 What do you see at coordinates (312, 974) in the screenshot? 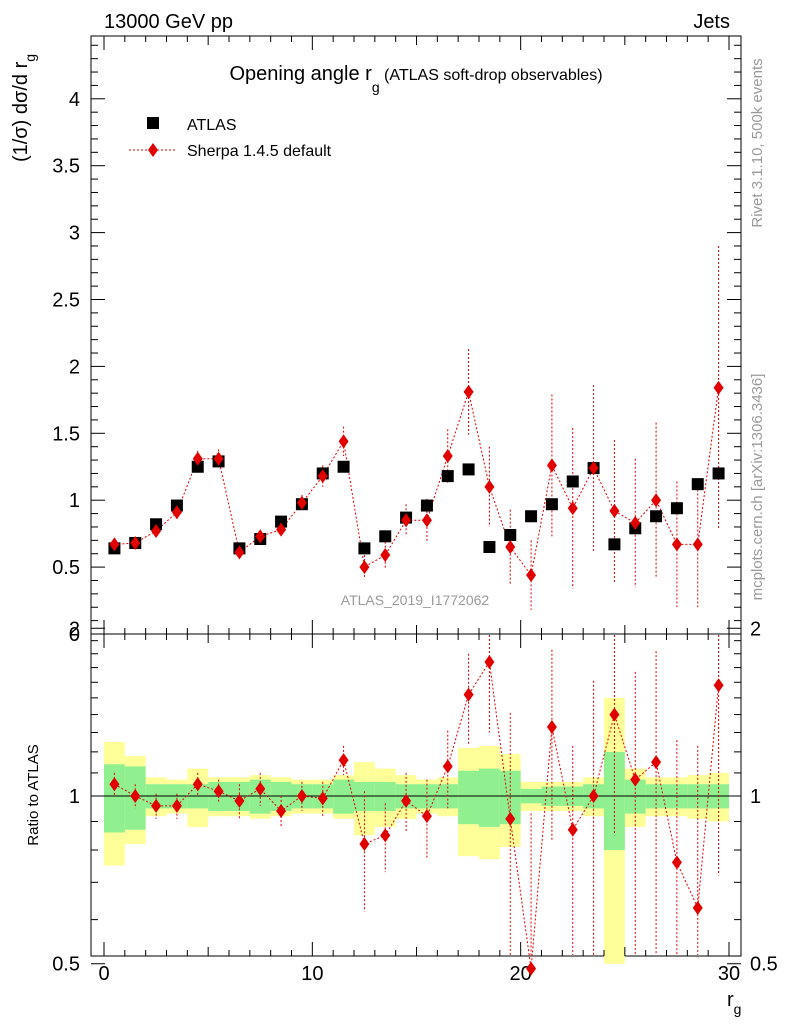
I see `x-tick-label: 10` at bounding box center [312, 974].